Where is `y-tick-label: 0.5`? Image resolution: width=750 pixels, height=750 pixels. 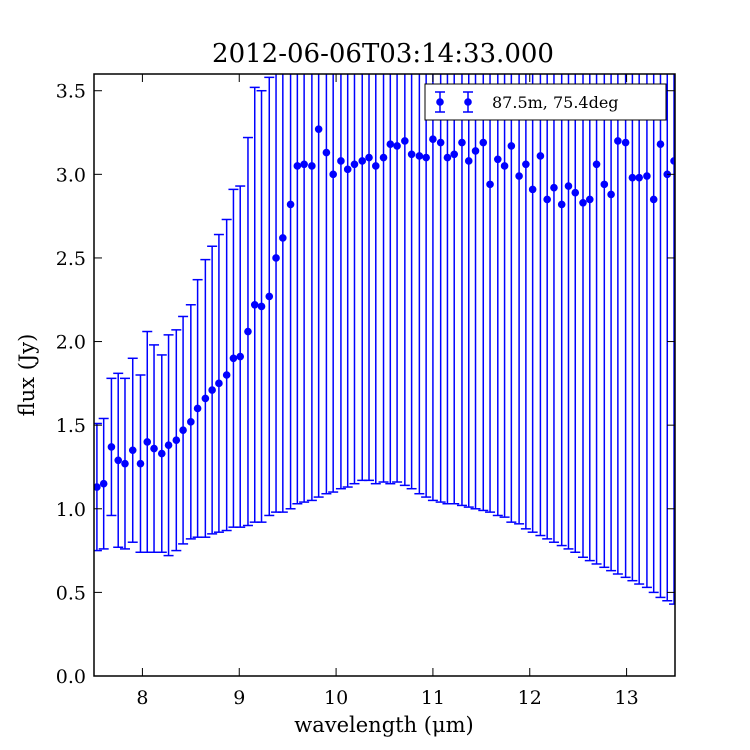 y-tick-label: 0.5 is located at coordinates (71, 593).